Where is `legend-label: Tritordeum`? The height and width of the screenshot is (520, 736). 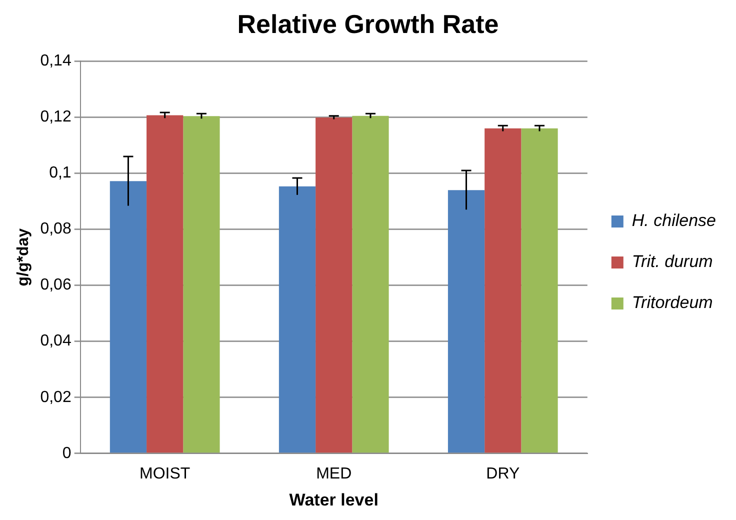 legend-label: Tritordeum is located at coordinates (672, 302).